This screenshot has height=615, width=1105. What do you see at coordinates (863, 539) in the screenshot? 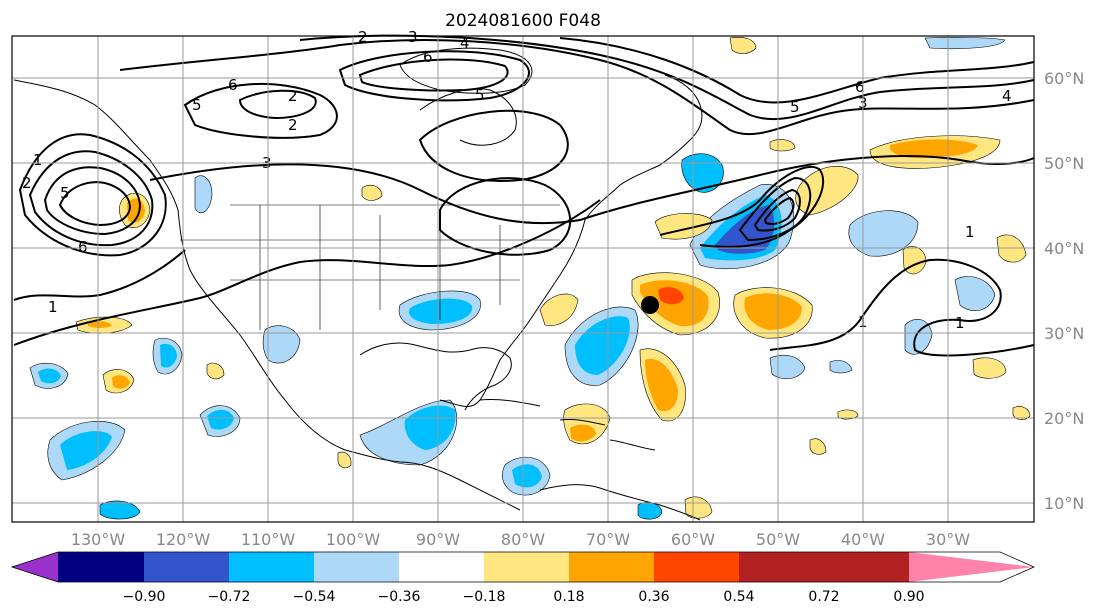
I see `lon-label: 40°W` at bounding box center [863, 539].